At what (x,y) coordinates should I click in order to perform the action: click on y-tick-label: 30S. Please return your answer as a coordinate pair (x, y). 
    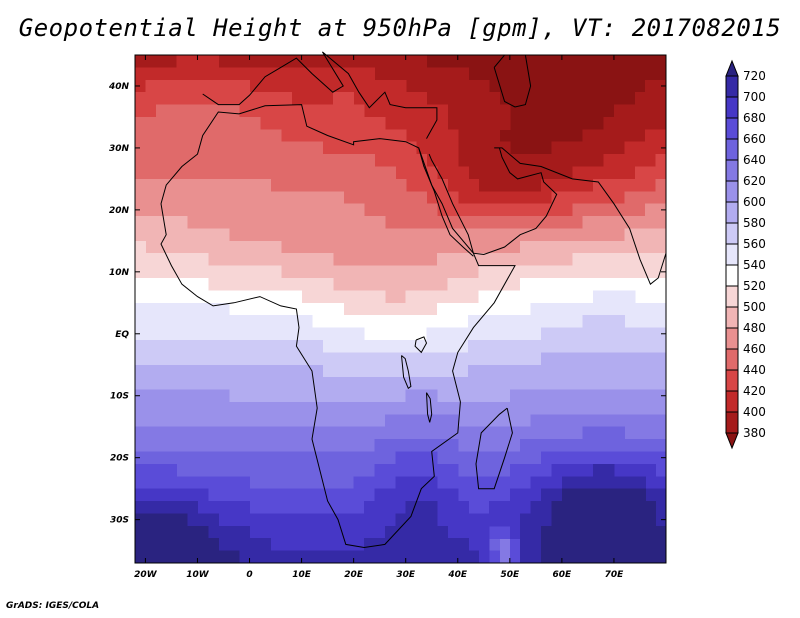
    Looking at the image, I should click on (119, 521).